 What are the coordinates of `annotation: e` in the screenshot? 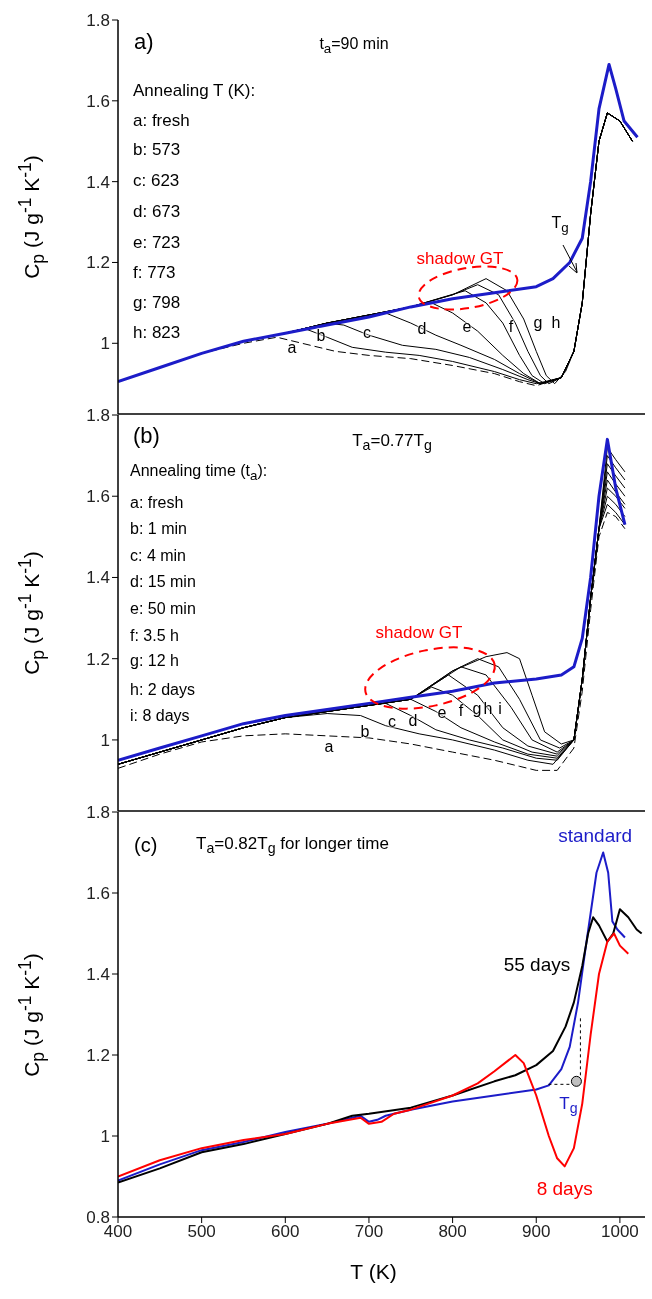 It's located at (467, 326).